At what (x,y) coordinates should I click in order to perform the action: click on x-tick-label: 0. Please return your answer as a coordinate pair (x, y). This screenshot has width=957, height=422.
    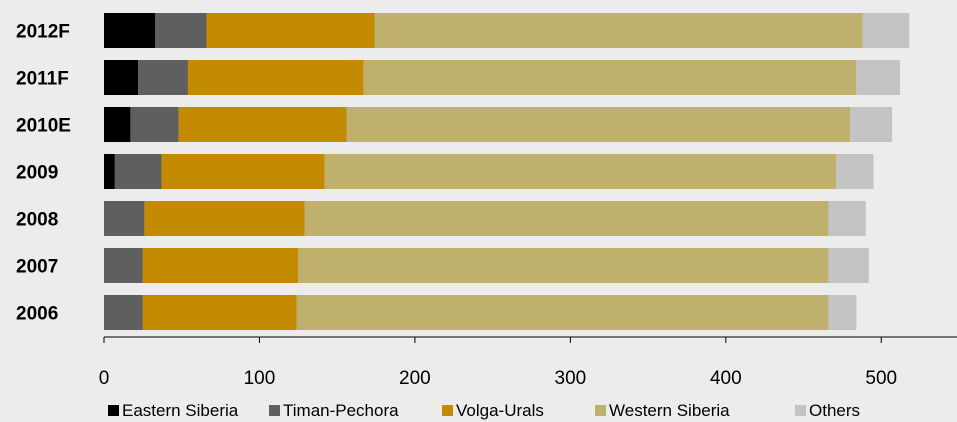
    Looking at the image, I should click on (104, 378).